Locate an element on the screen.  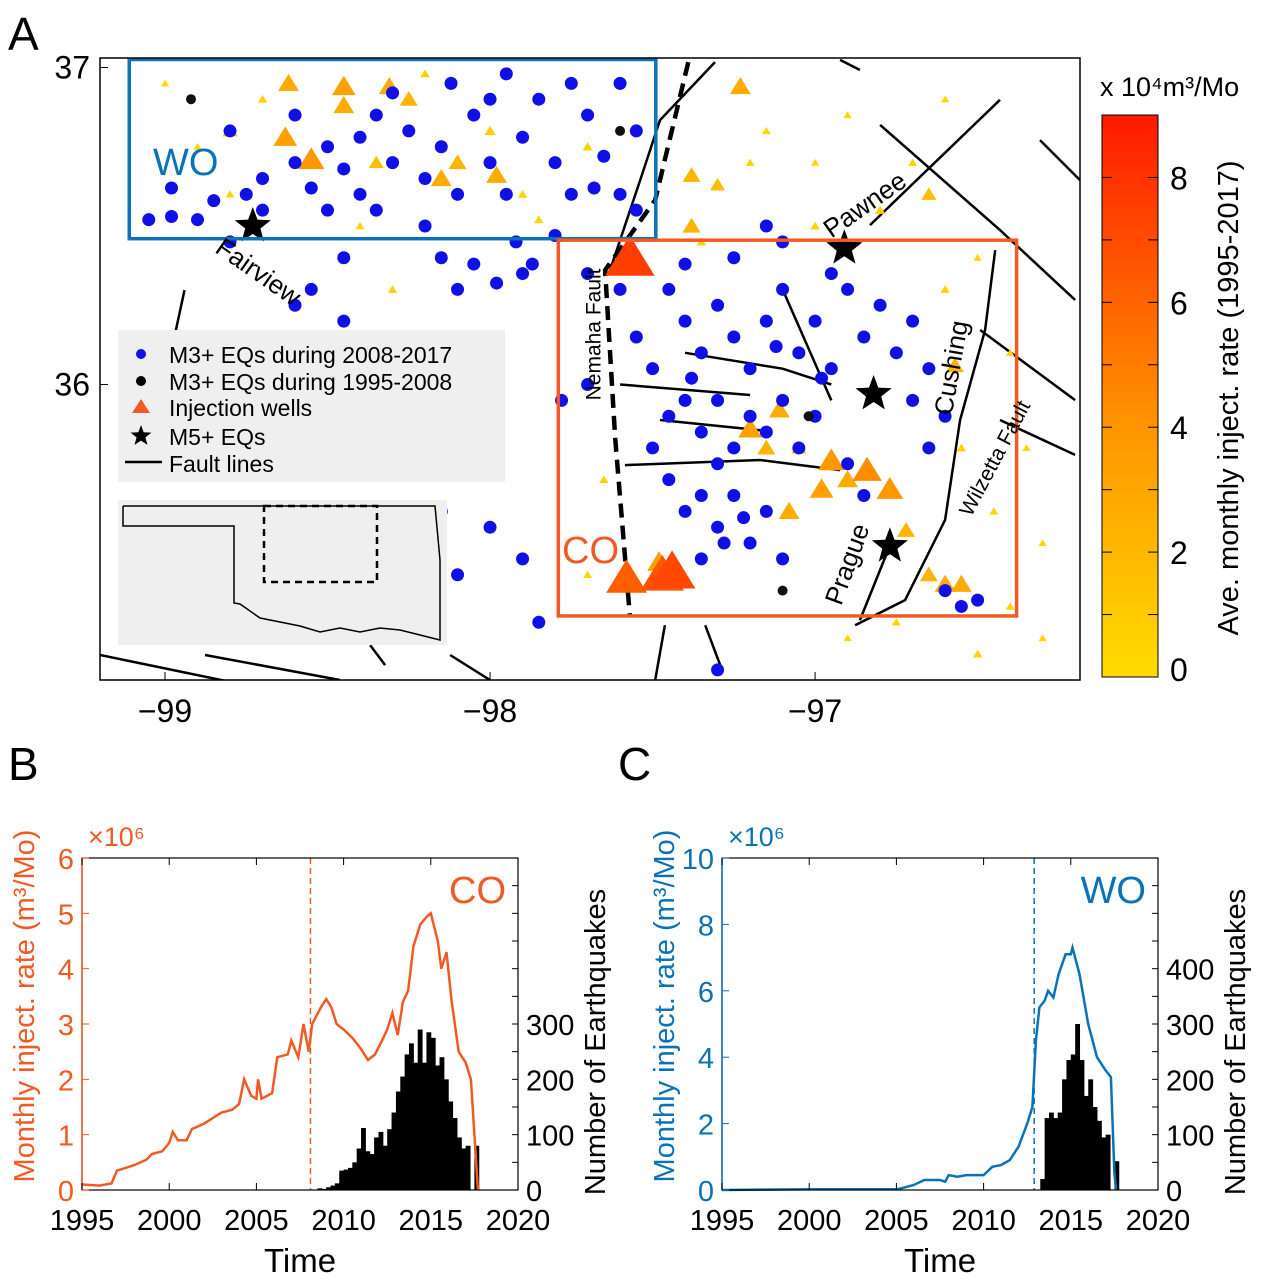
oklahoma-outline is located at coordinates (281, 573).